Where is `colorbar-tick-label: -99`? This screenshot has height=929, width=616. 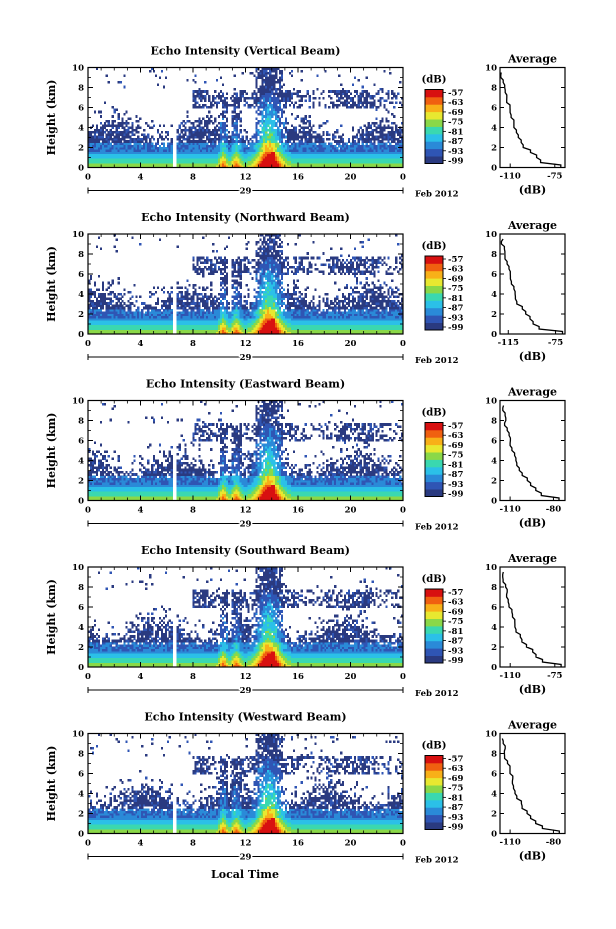 colorbar-tick-label: -99 is located at coordinates (455, 328).